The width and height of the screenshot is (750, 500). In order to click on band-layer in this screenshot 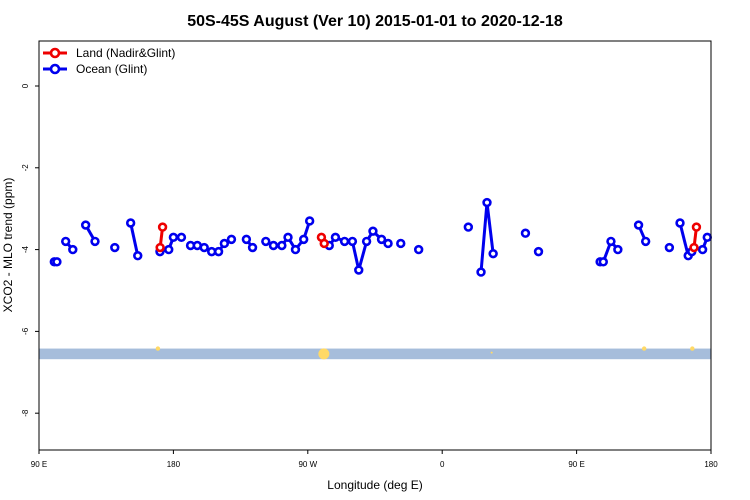, I will do `click(375, 353)`.